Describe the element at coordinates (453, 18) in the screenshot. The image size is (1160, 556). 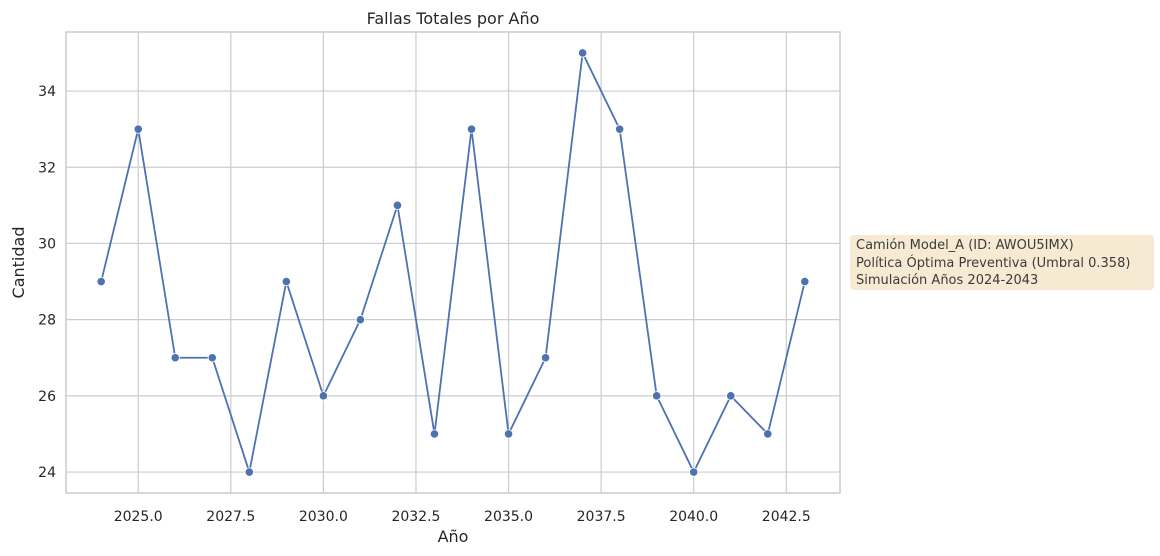
I see `chart-title: Fallas Totales por Año` at that location.